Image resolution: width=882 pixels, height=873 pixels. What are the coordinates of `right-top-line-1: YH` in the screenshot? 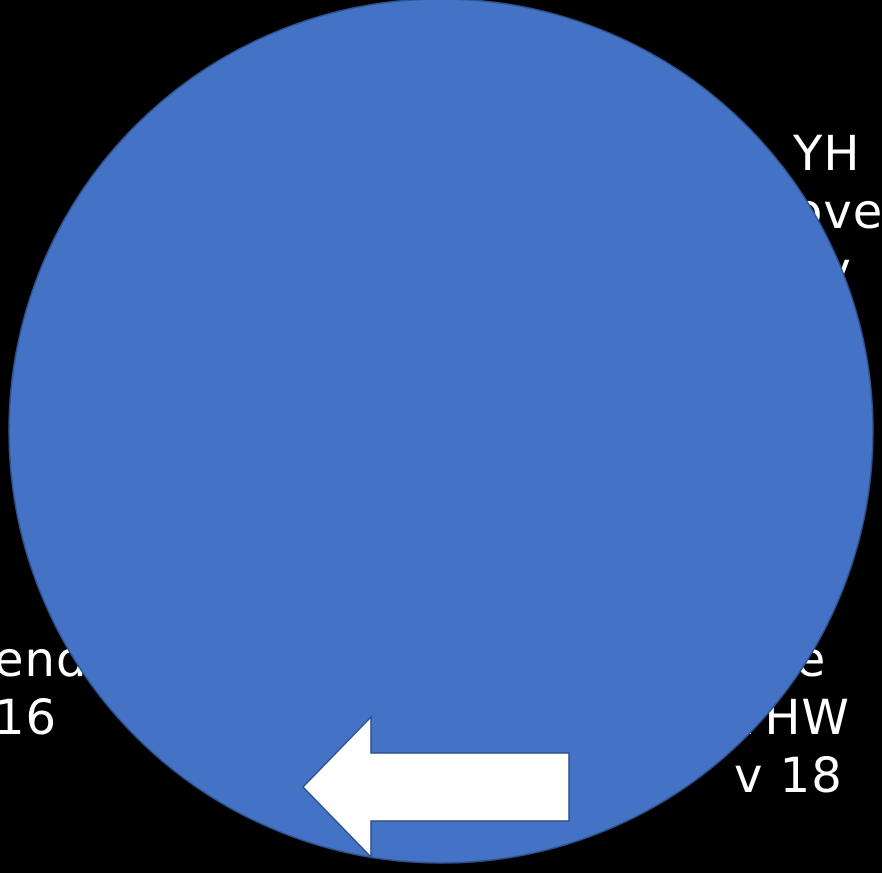 It's located at (827, 154).